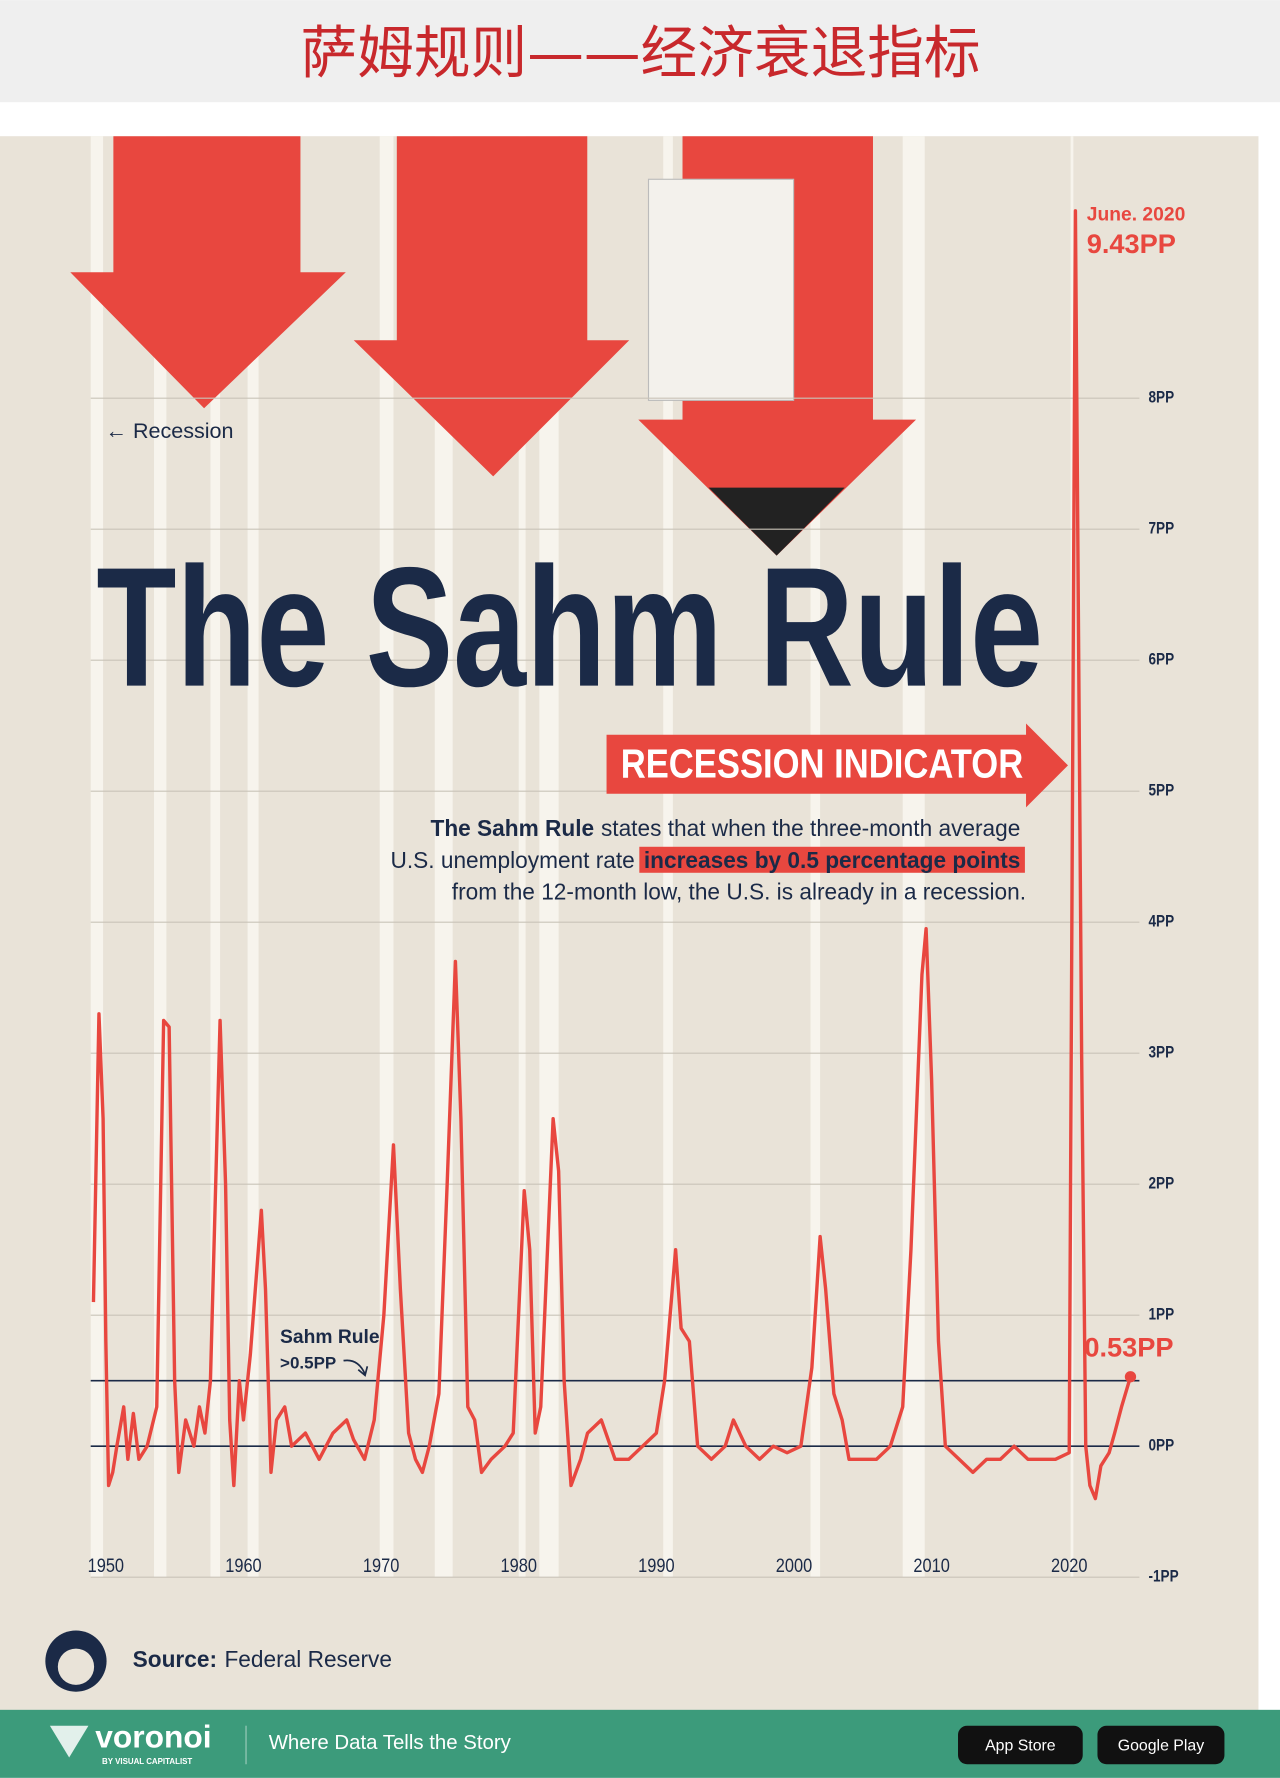 The width and height of the screenshot is (1280, 1778). I want to click on description-text: states that when the three-month average, so click(810, 828).